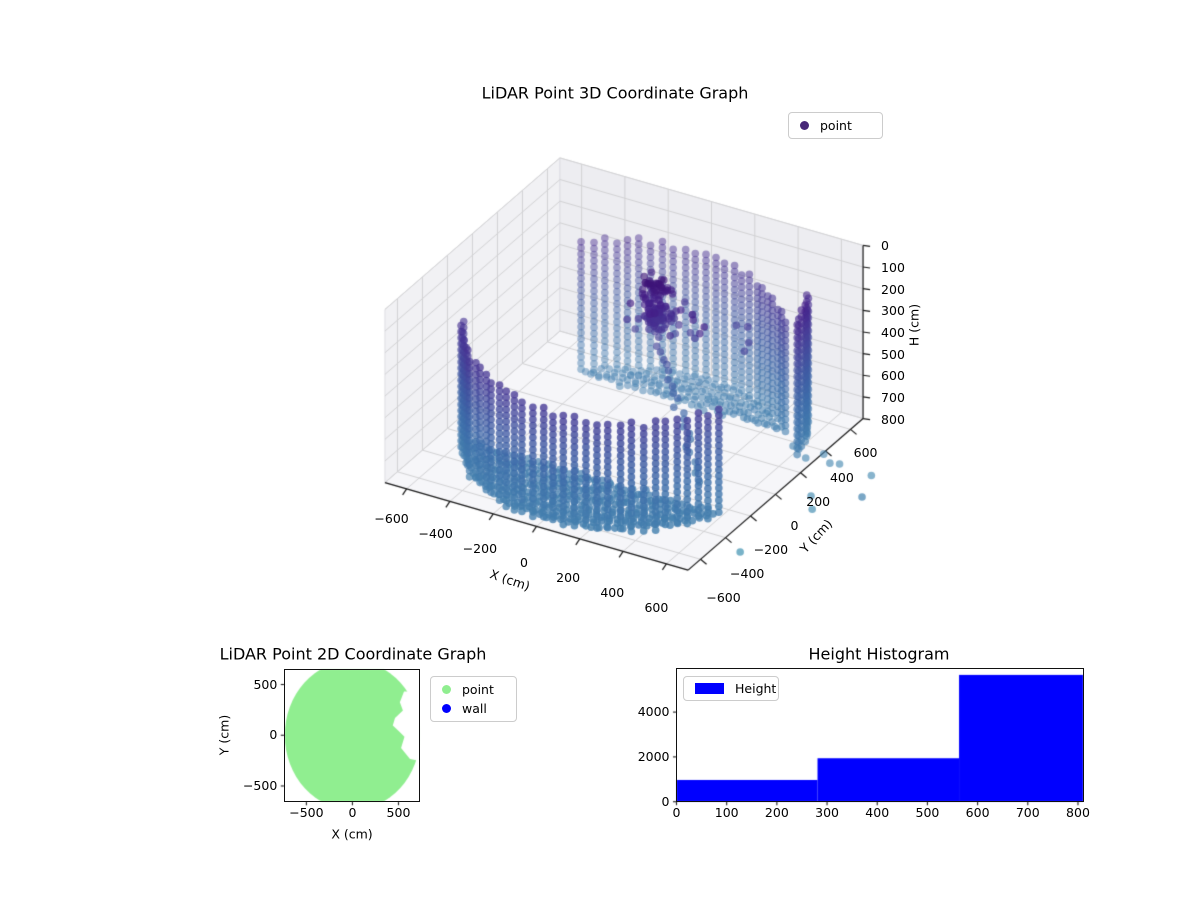 The image size is (1200, 900). What do you see at coordinates (478, 689) in the screenshot?
I see `plot2d-legend-label-point: point` at bounding box center [478, 689].